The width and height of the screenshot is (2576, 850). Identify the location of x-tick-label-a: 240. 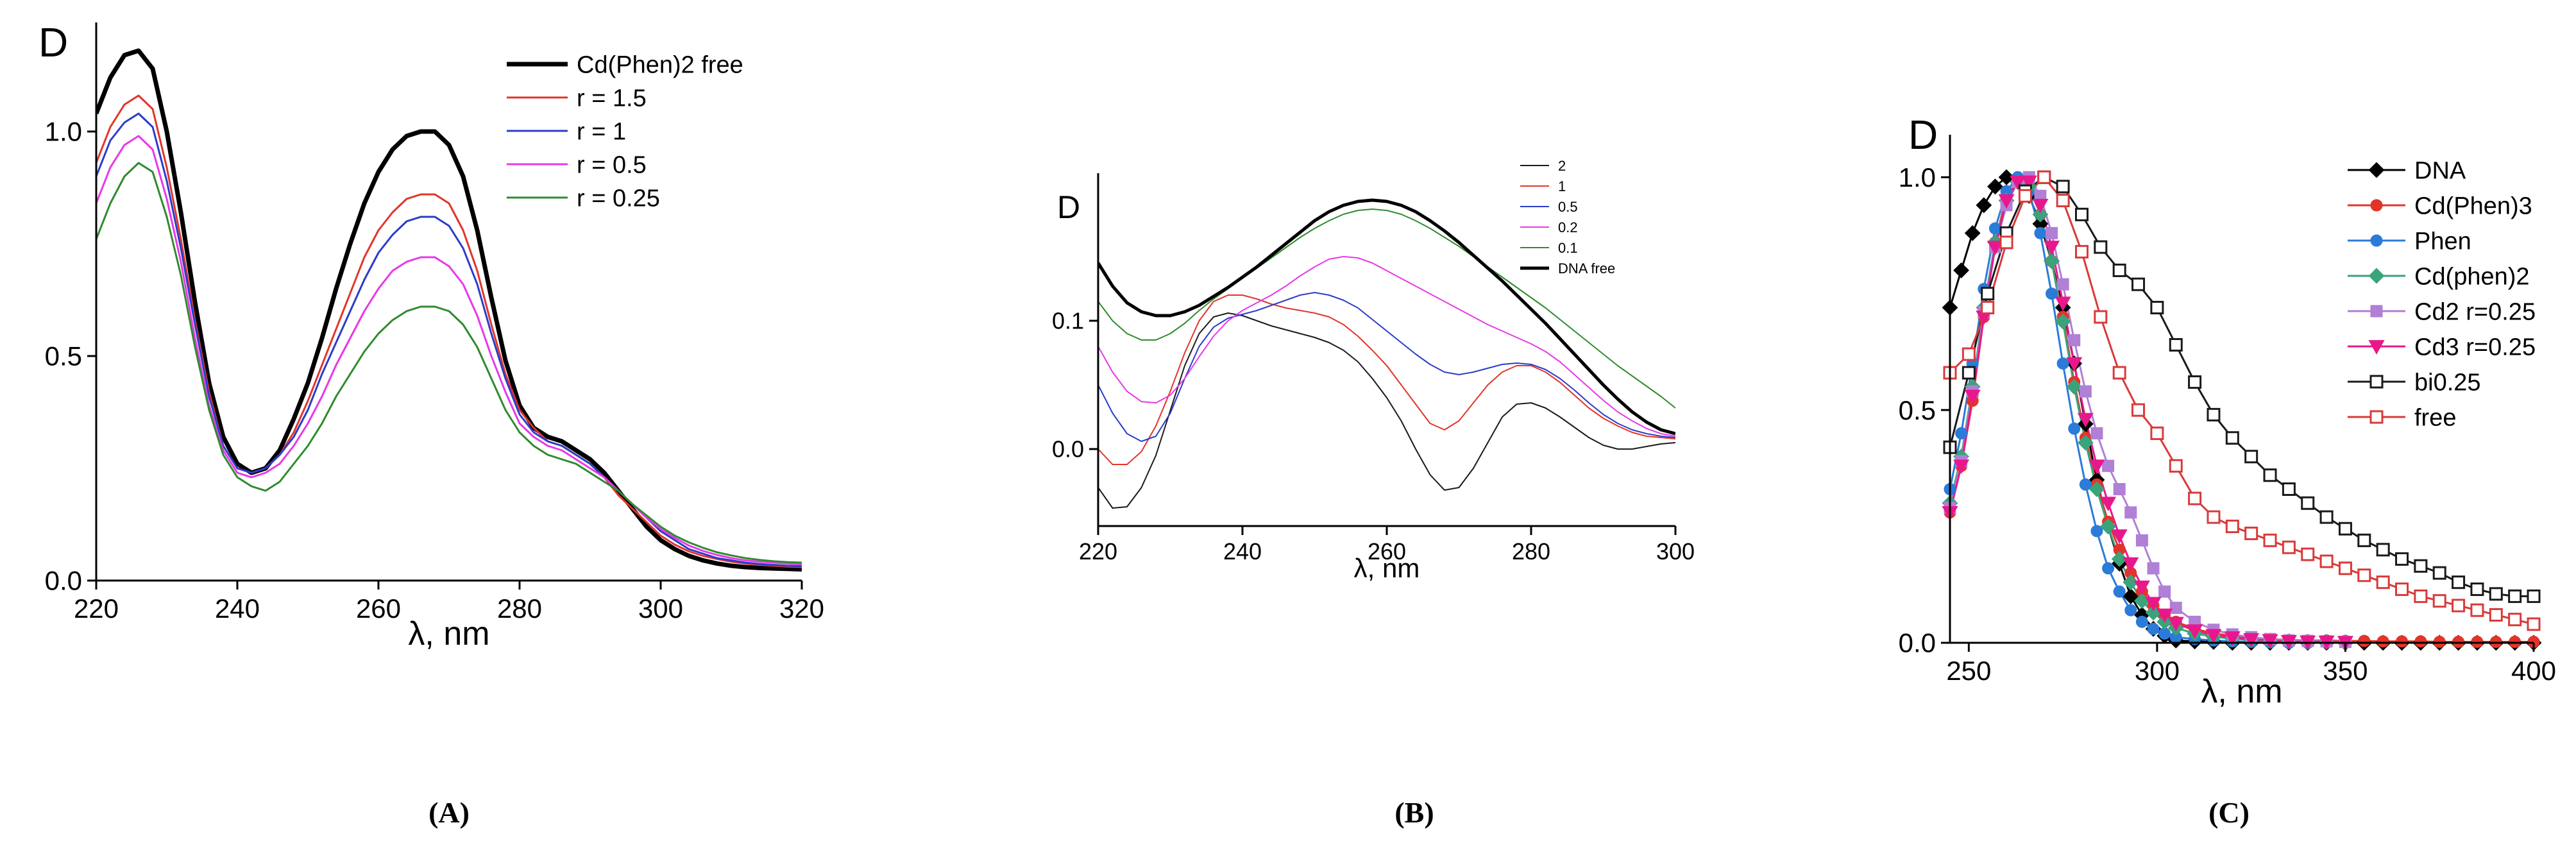
(237, 608).